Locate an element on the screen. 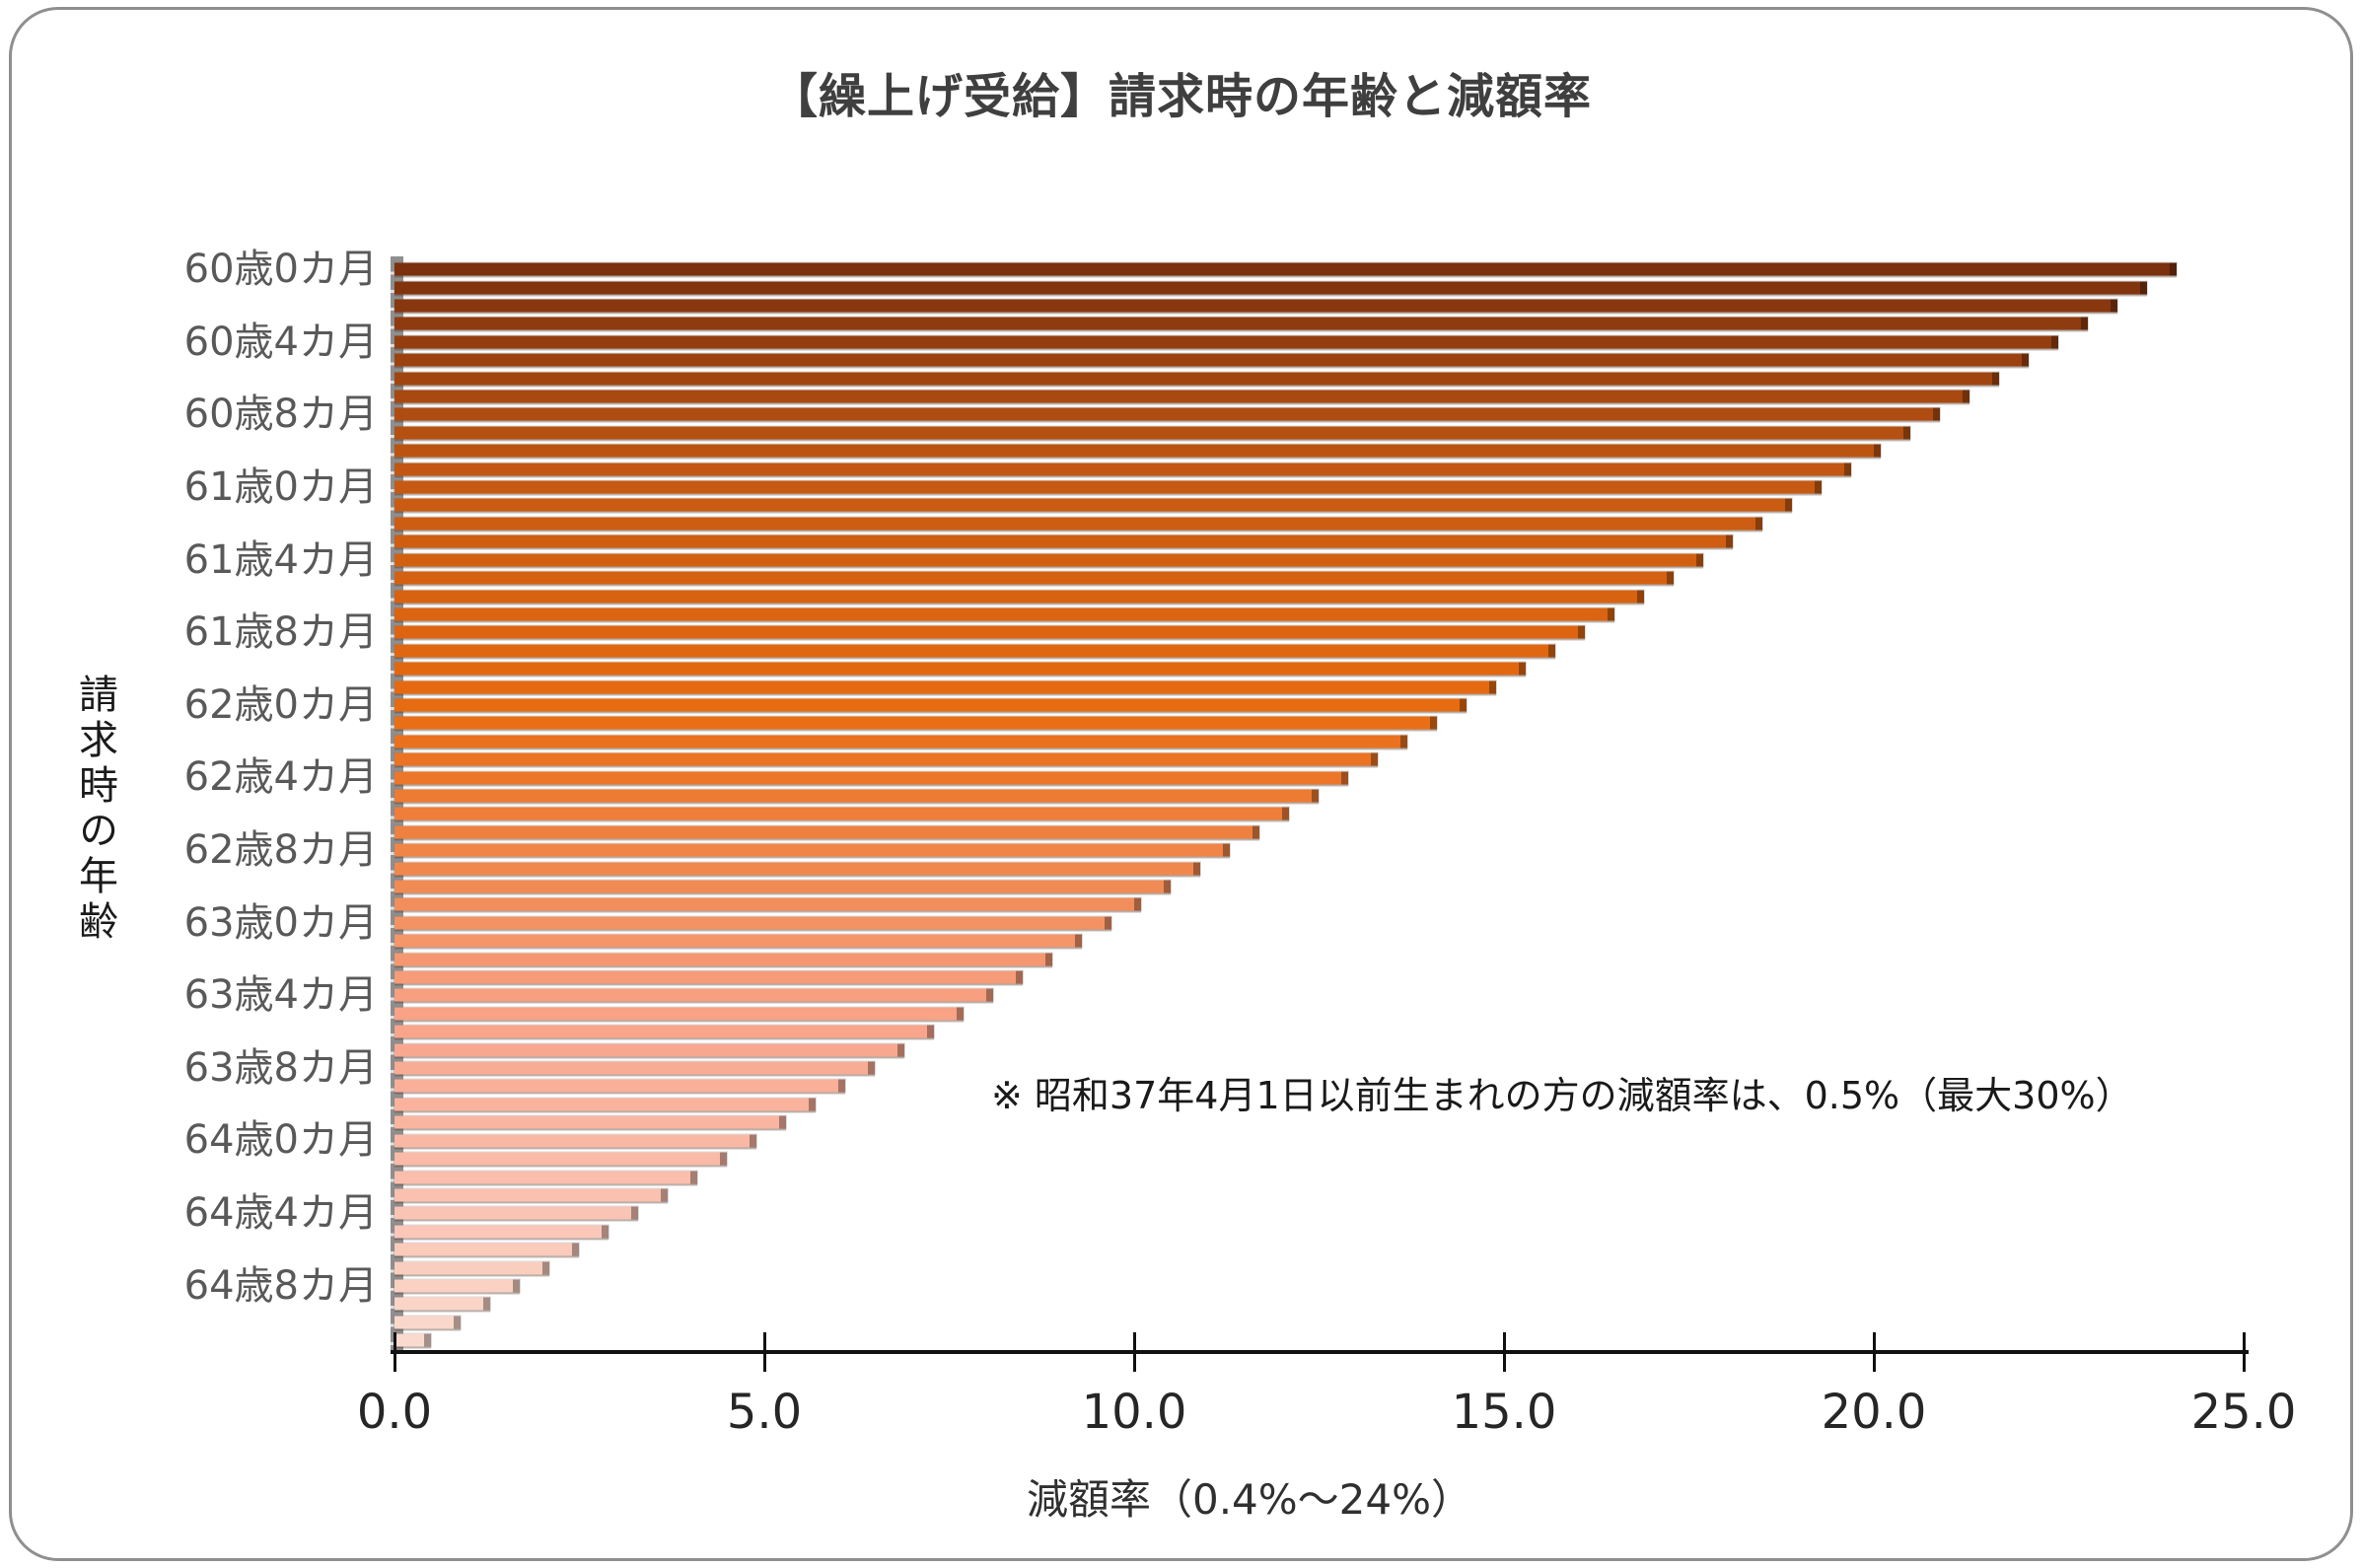 The height and width of the screenshot is (1568, 2362). bar-60歳2カ月 is located at coordinates (1255, 306).